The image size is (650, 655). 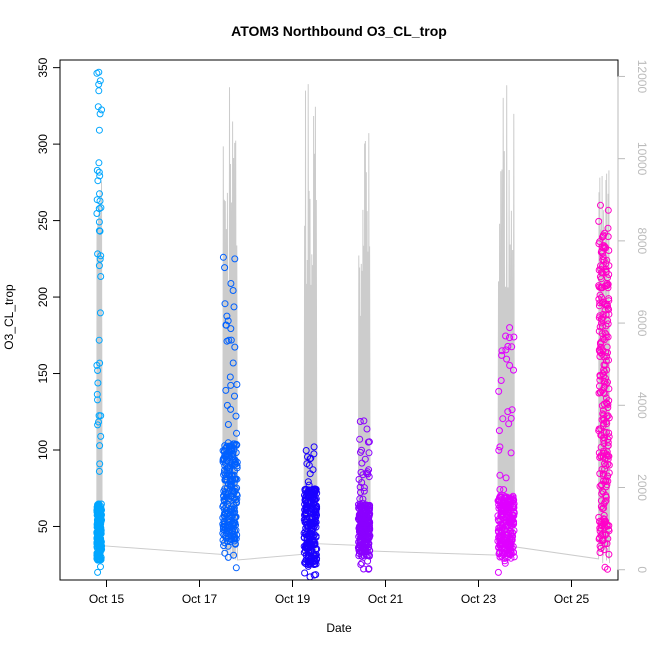 What do you see at coordinates (642, 487) in the screenshot?
I see `right-y-tick-label: 2000` at bounding box center [642, 487].